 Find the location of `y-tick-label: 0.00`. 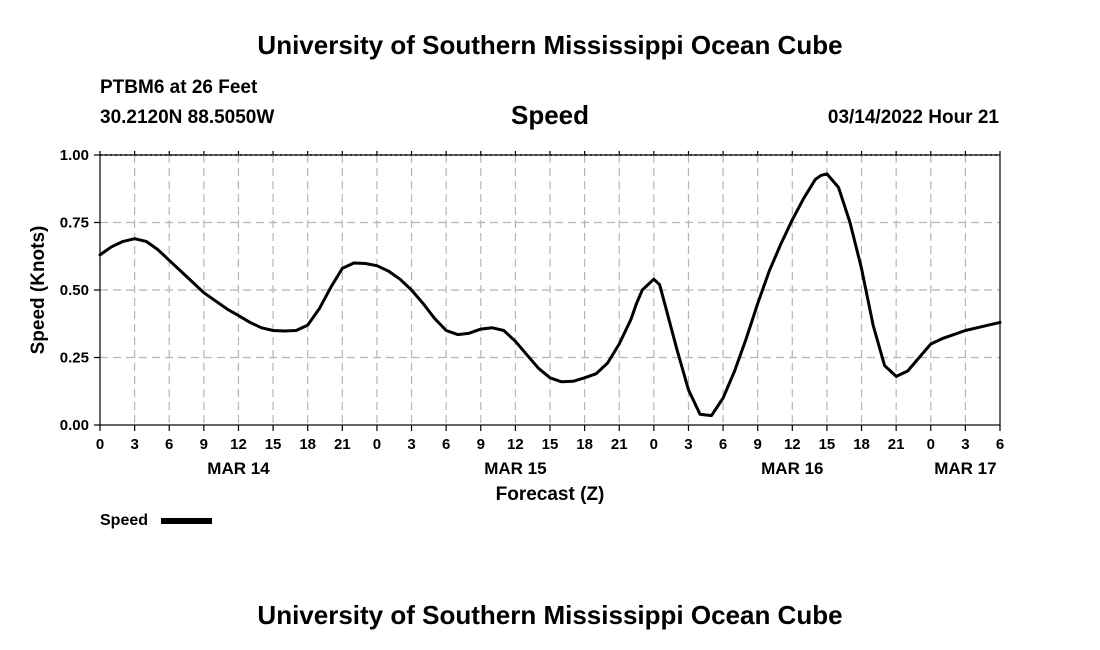

y-tick-label: 0.00 is located at coordinates (74, 425).